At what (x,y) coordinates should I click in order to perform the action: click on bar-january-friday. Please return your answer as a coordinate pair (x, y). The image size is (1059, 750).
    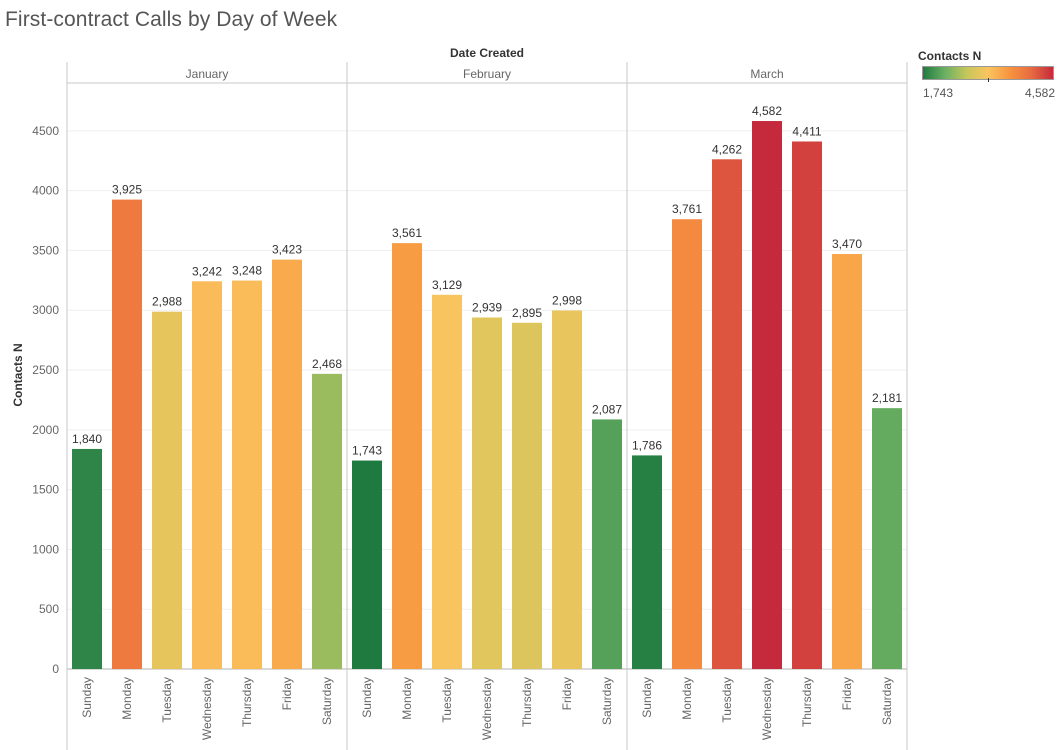
    Looking at the image, I should click on (287, 464).